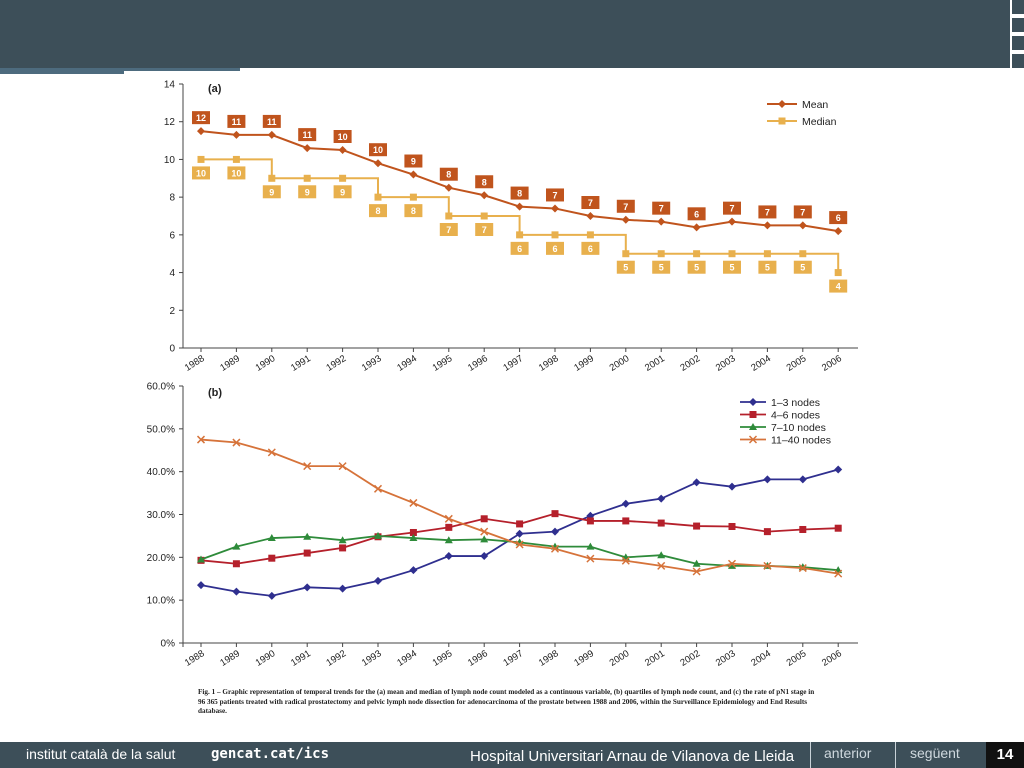  What do you see at coordinates (832, 658) in the screenshot?
I see `x-tick-label: 2006` at bounding box center [832, 658].